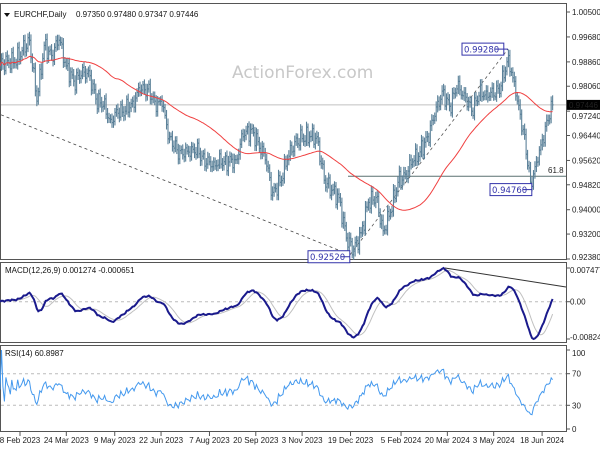  I want to click on recent-low-annotation-label: 0.94760, so click(509, 191).